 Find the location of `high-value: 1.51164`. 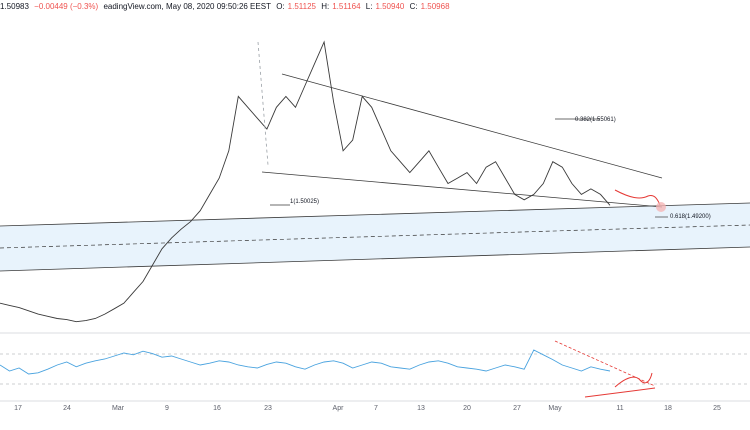

high-value: 1.51164 is located at coordinates (346, 6).